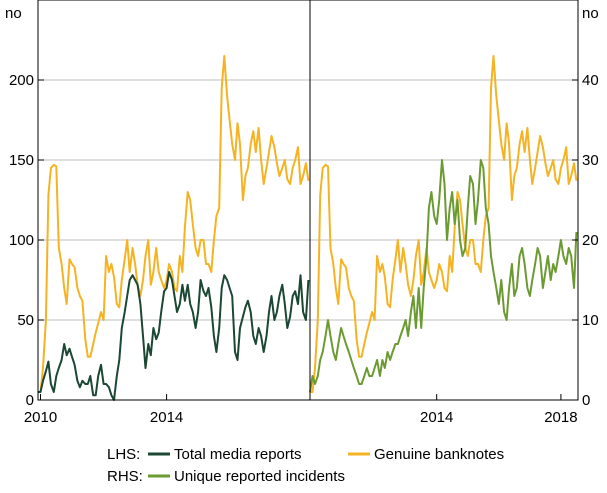 This screenshot has width=607, height=493. Describe the element at coordinates (238, 454) in the screenshot. I see `legend-text-media: Total media reports` at that location.